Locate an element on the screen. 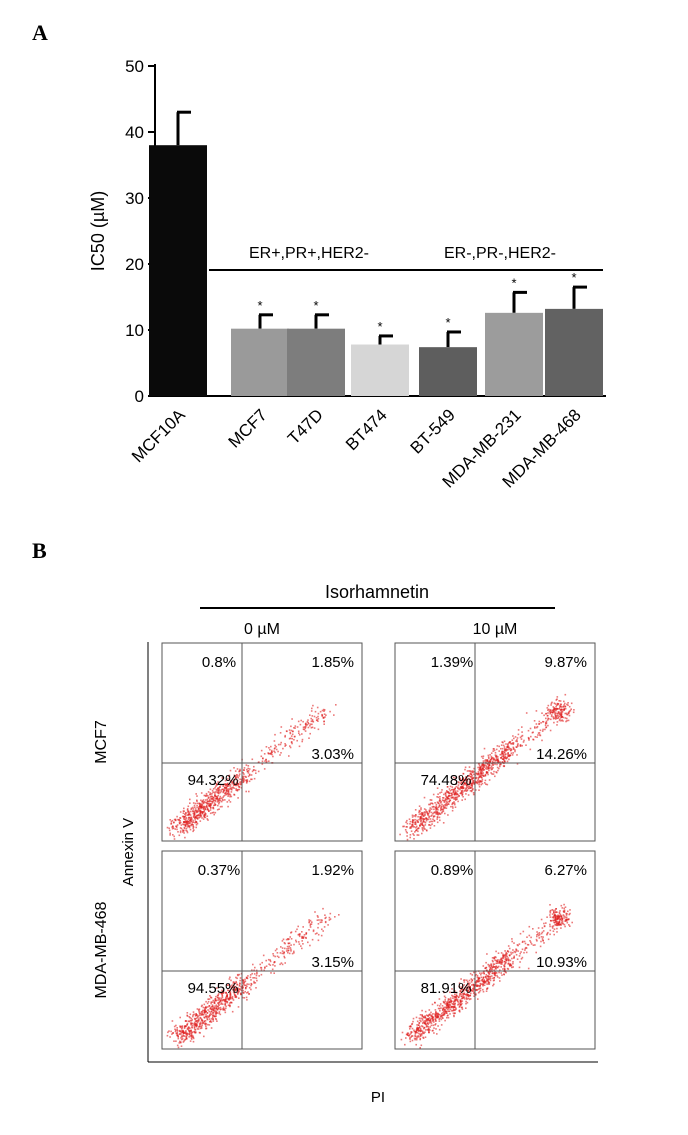  quadrant-upper-right-value: 9.87% is located at coordinates (565, 662).